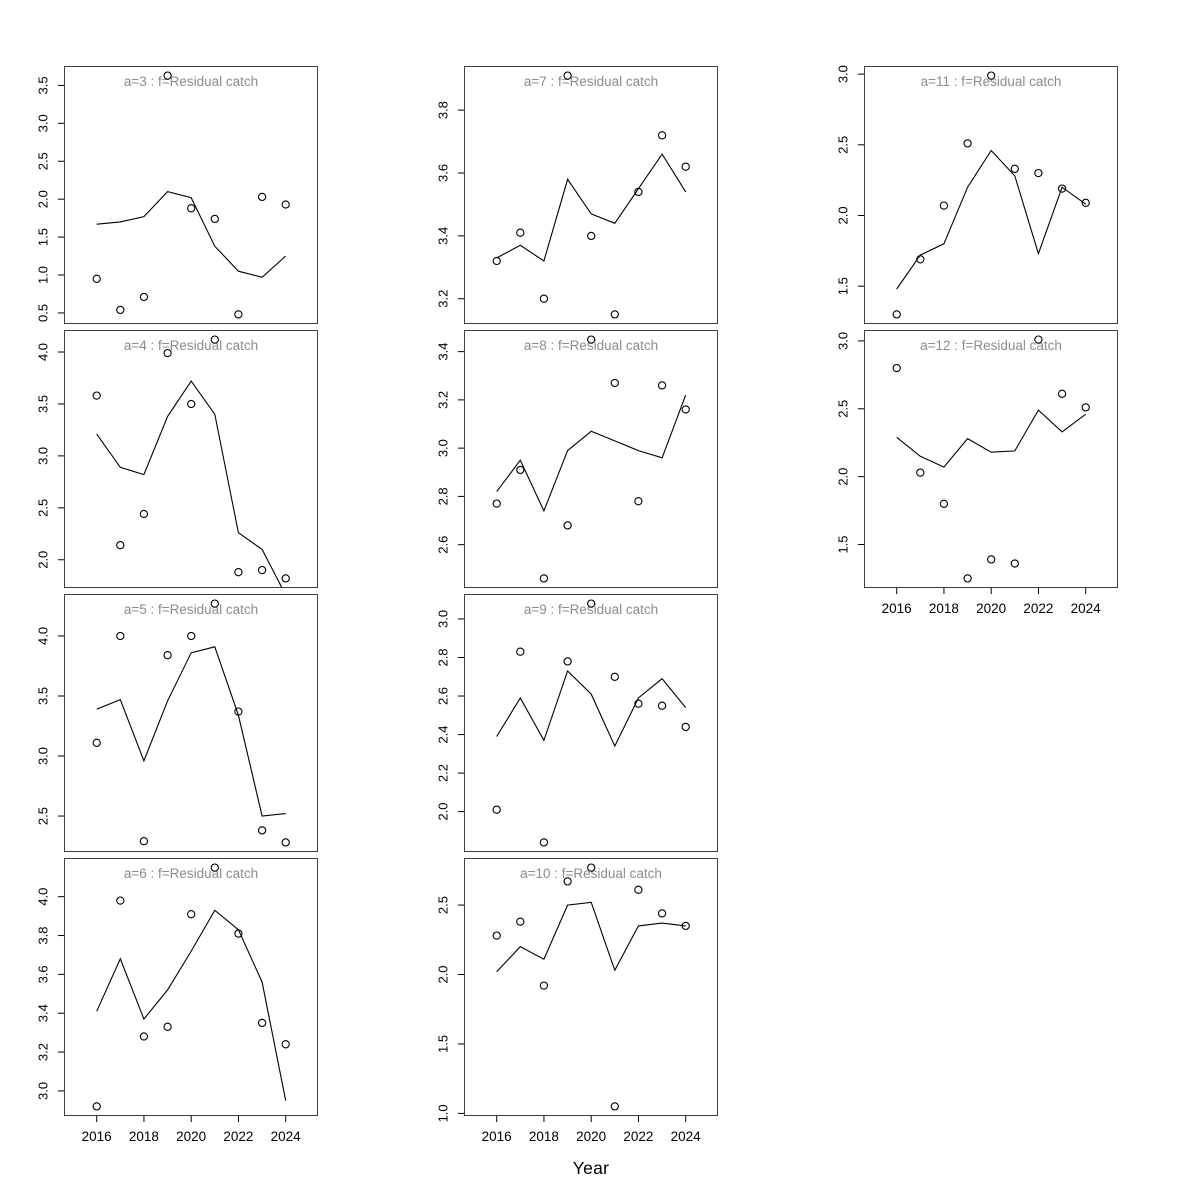 The height and width of the screenshot is (1200, 1200). Describe the element at coordinates (191, 1136) in the screenshot. I see `x-tick-label: 2020` at that location.